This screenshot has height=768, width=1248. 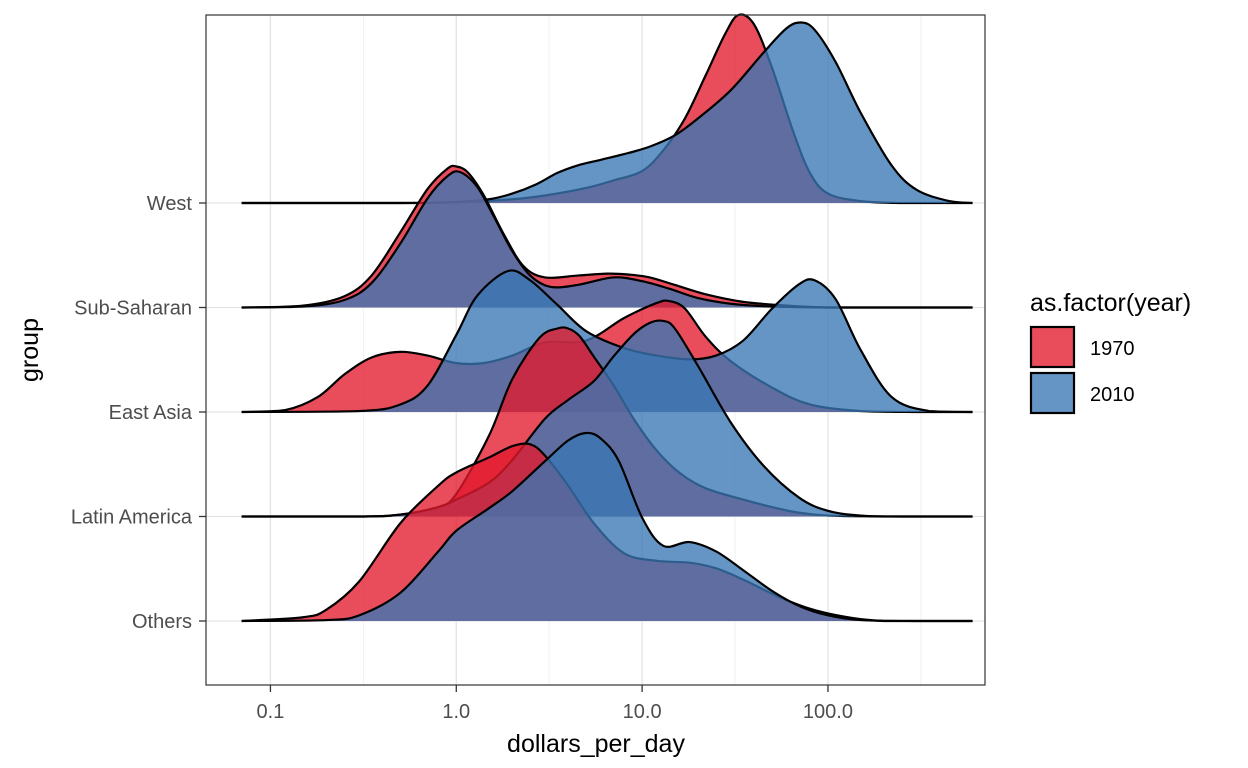 What do you see at coordinates (1052, 393) in the screenshot?
I see `legend-key-2010` at bounding box center [1052, 393].